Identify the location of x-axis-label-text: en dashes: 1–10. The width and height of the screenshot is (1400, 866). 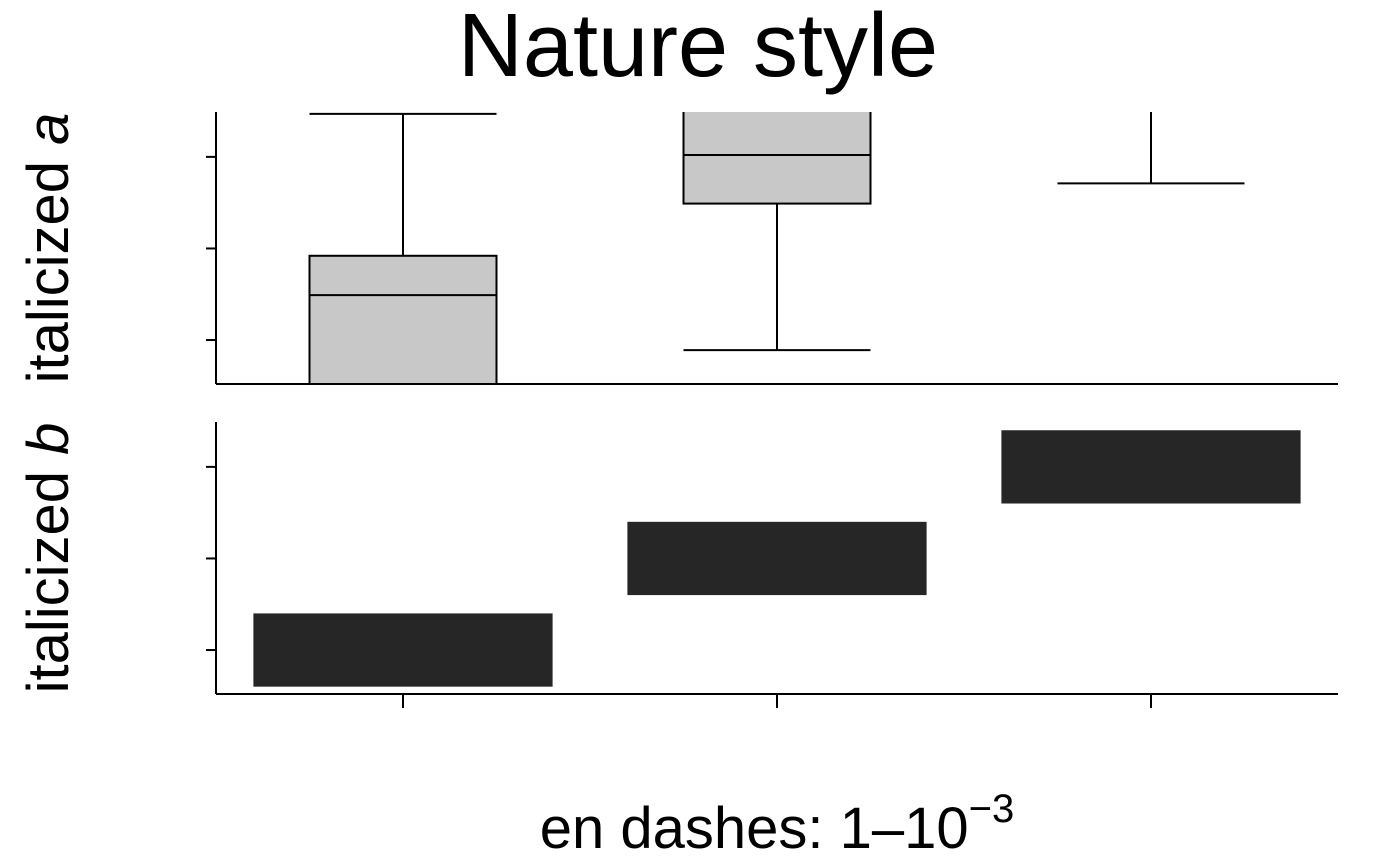
(754, 828).